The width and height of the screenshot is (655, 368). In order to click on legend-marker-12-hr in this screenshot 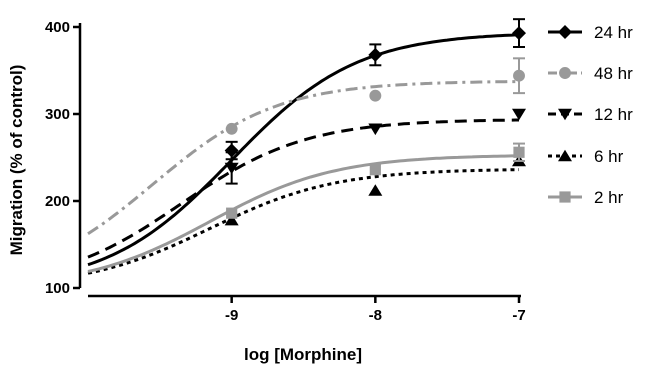, I will do `click(565, 114)`.